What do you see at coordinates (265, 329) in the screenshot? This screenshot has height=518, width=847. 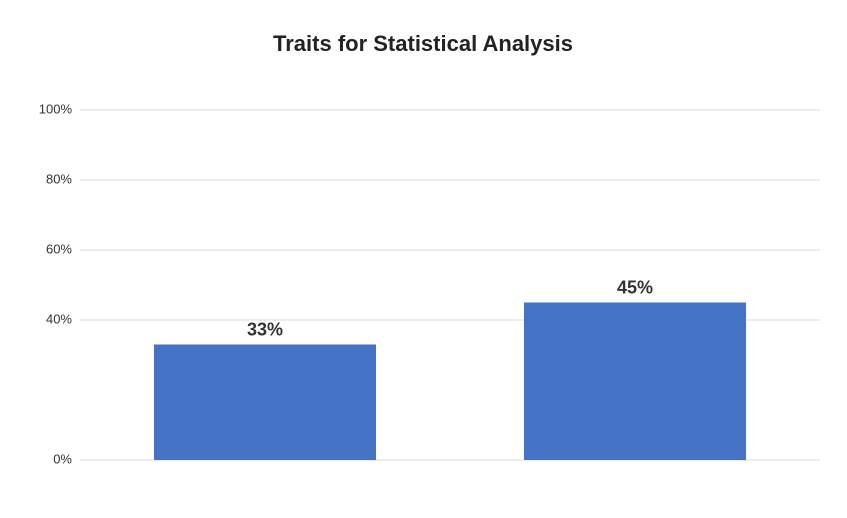 I see `value-label: 33%` at bounding box center [265, 329].